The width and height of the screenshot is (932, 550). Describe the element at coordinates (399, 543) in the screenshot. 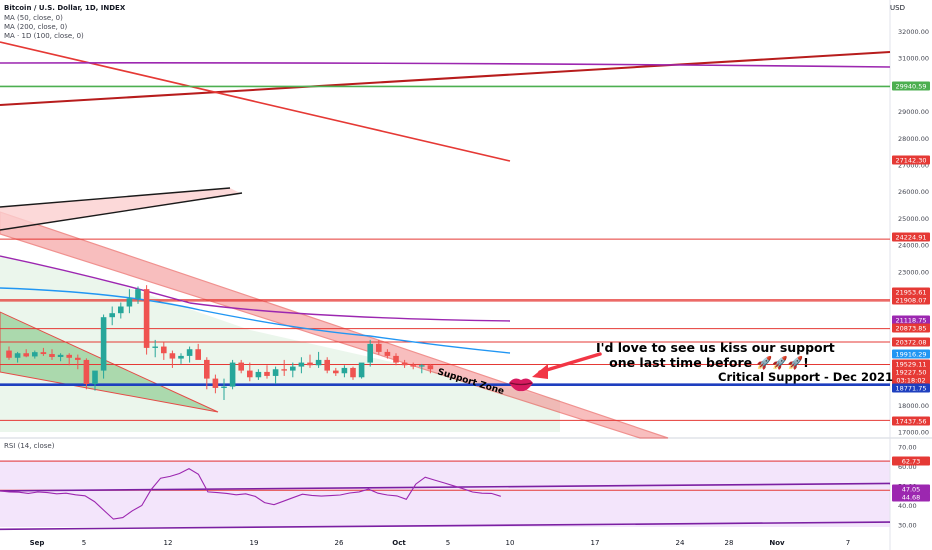

I see `x-tick-label: Oct` at that location.